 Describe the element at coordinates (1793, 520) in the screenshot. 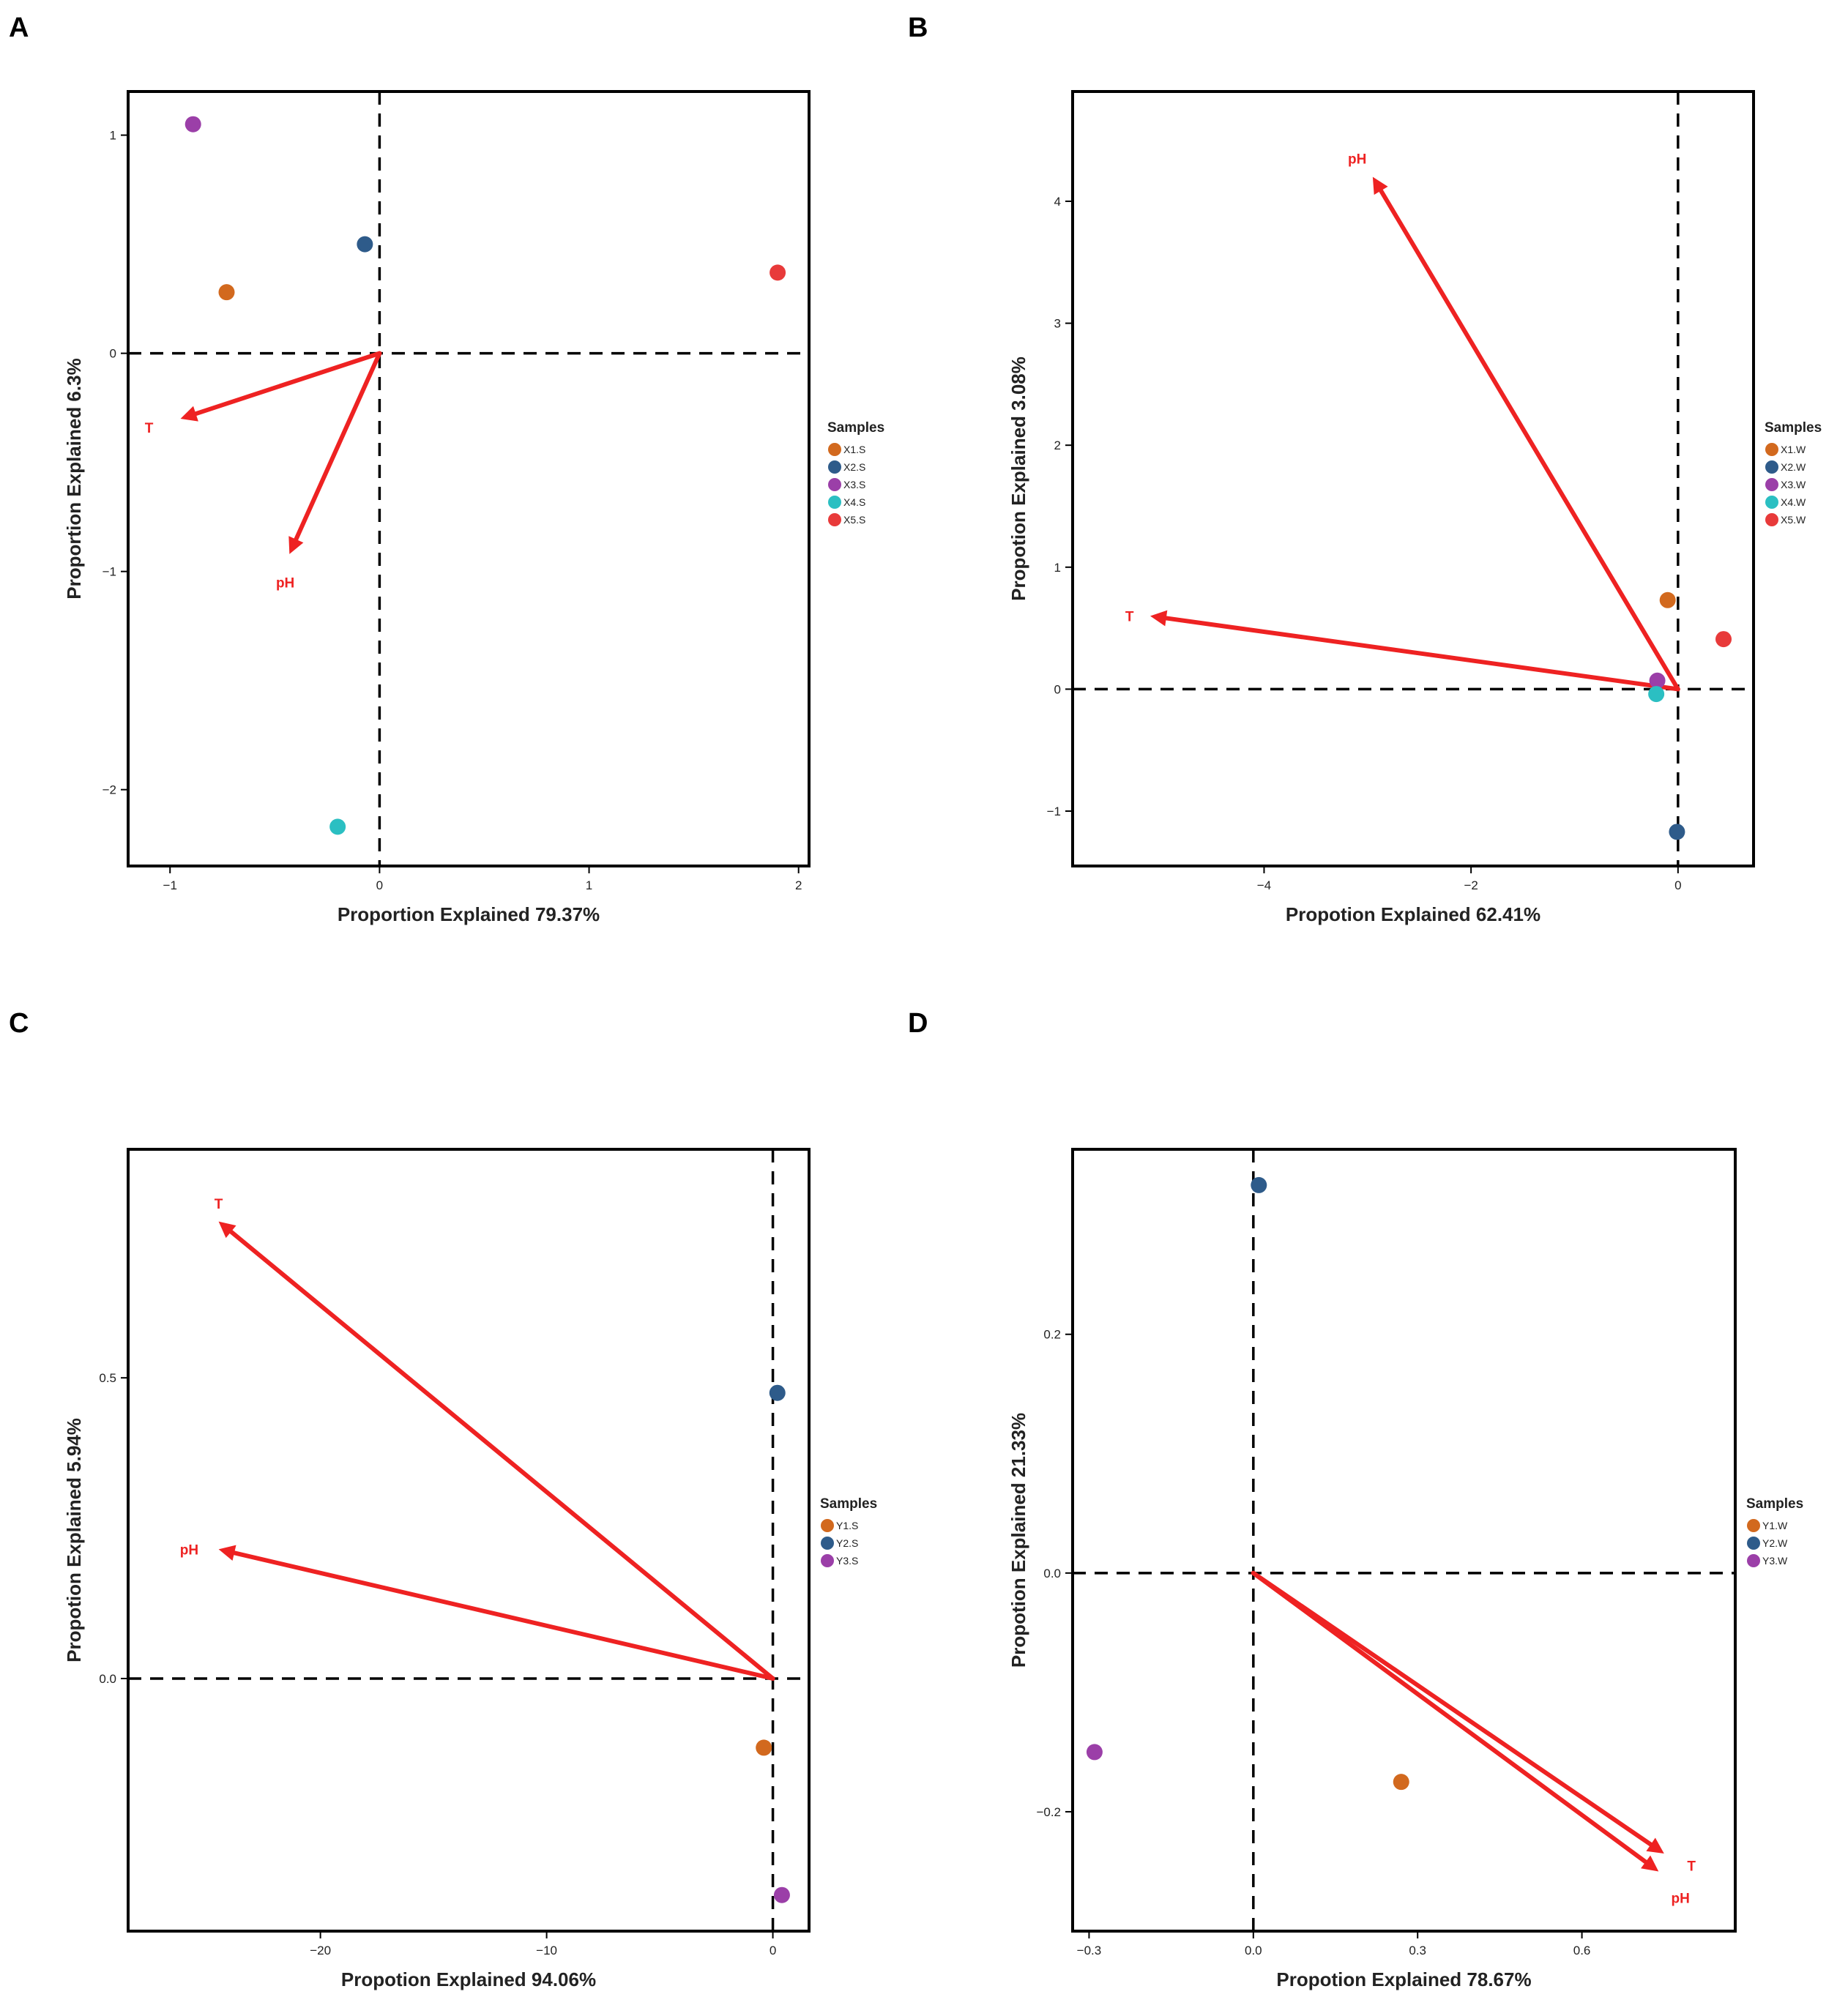

I see `legend-item-label: X5.W` at that location.